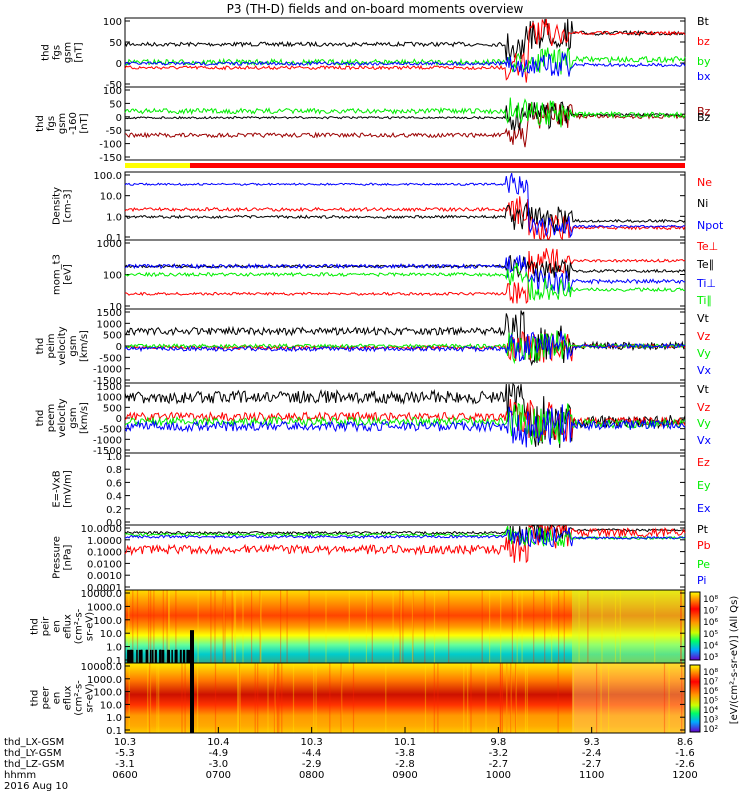  Describe the element at coordinates (57, 557) in the screenshot. I see `y-axis-label: Pressure` at that location.